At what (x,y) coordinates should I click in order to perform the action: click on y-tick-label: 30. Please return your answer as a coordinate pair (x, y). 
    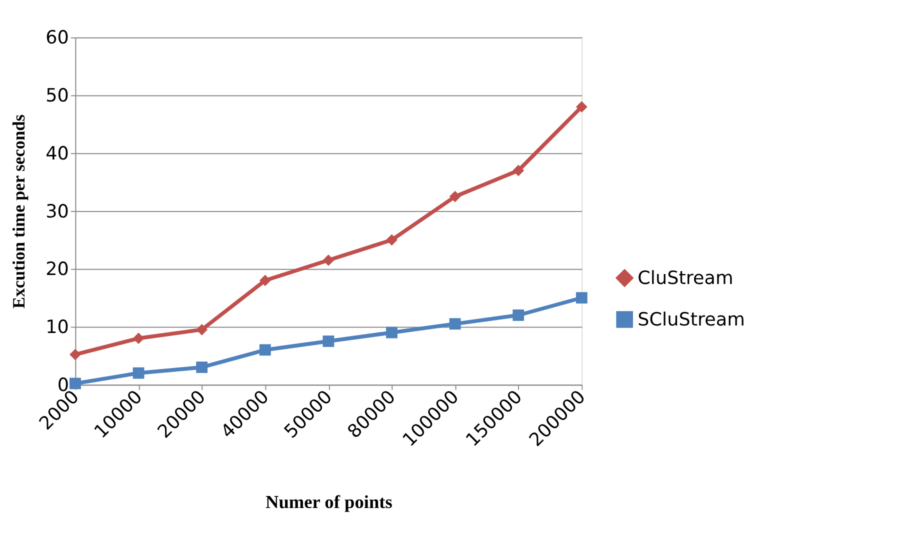
    Looking at the image, I should click on (57, 211).